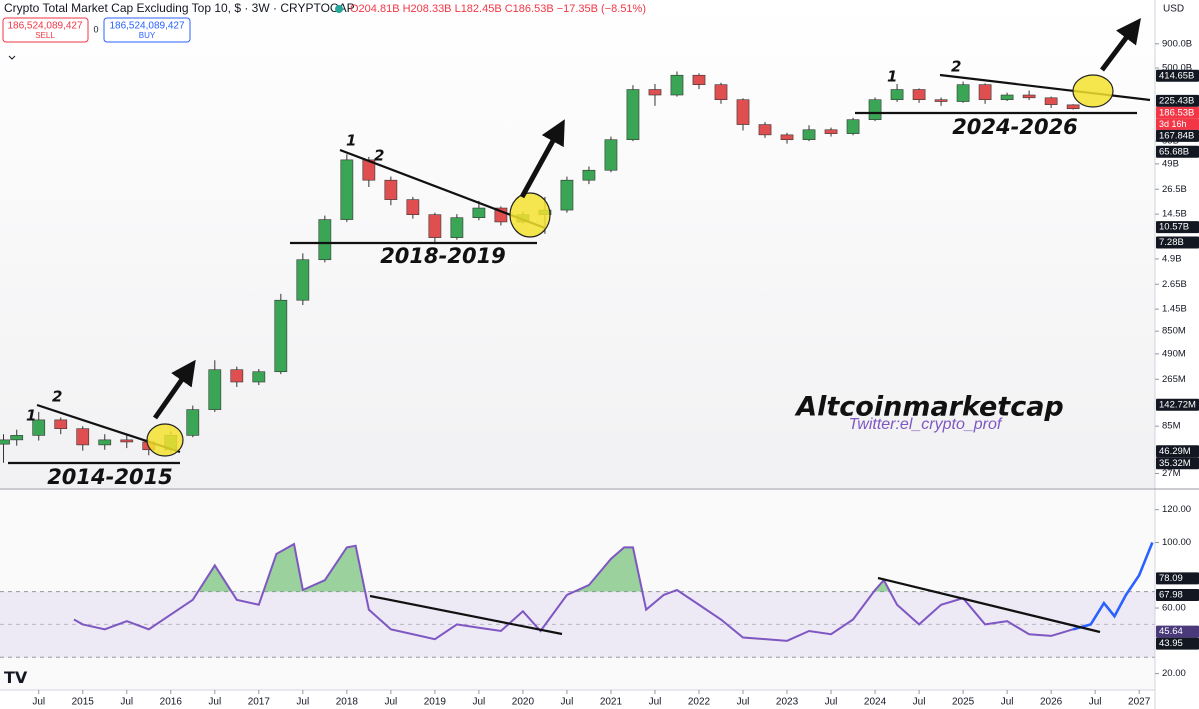 The image size is (1199, 709). What do you see at coordinates (1171, 578) in the screenshot?
I see `price-tag-label: 78.09` at bounding box center [1171, 578].